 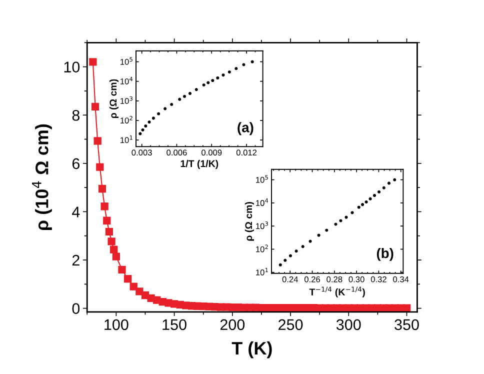 What do you see at coordinates (290, 324) in the screenshot?
I see `x-tick-label: 250` at bounding box center [290, 324].